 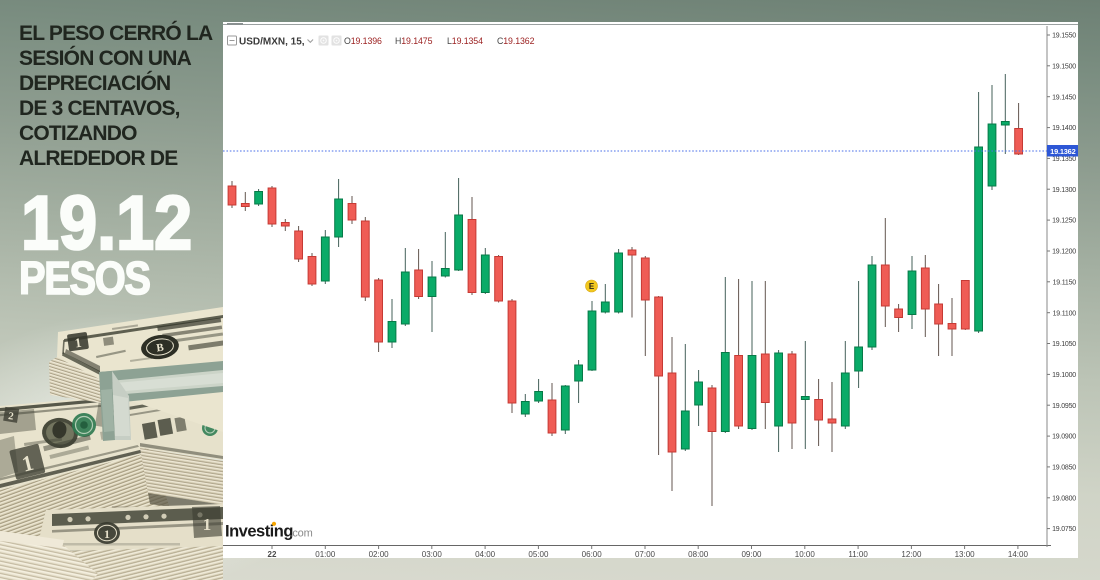 What do you see at coordinates (592, 554) in the screenshot?
I see `svg-text: 06:00` at bounding box center [592, 554].